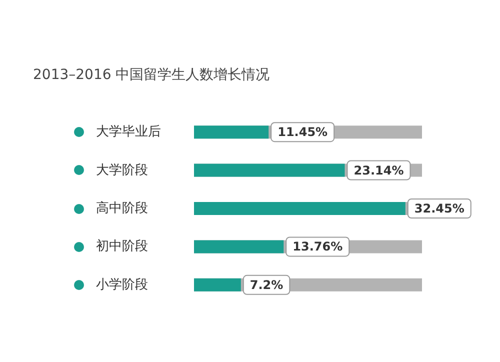 This screenshot has width=500, height=362. Describe the element at coordinates (439, 209) in the screenshot. I see `data-label: 32.45%` at that location.